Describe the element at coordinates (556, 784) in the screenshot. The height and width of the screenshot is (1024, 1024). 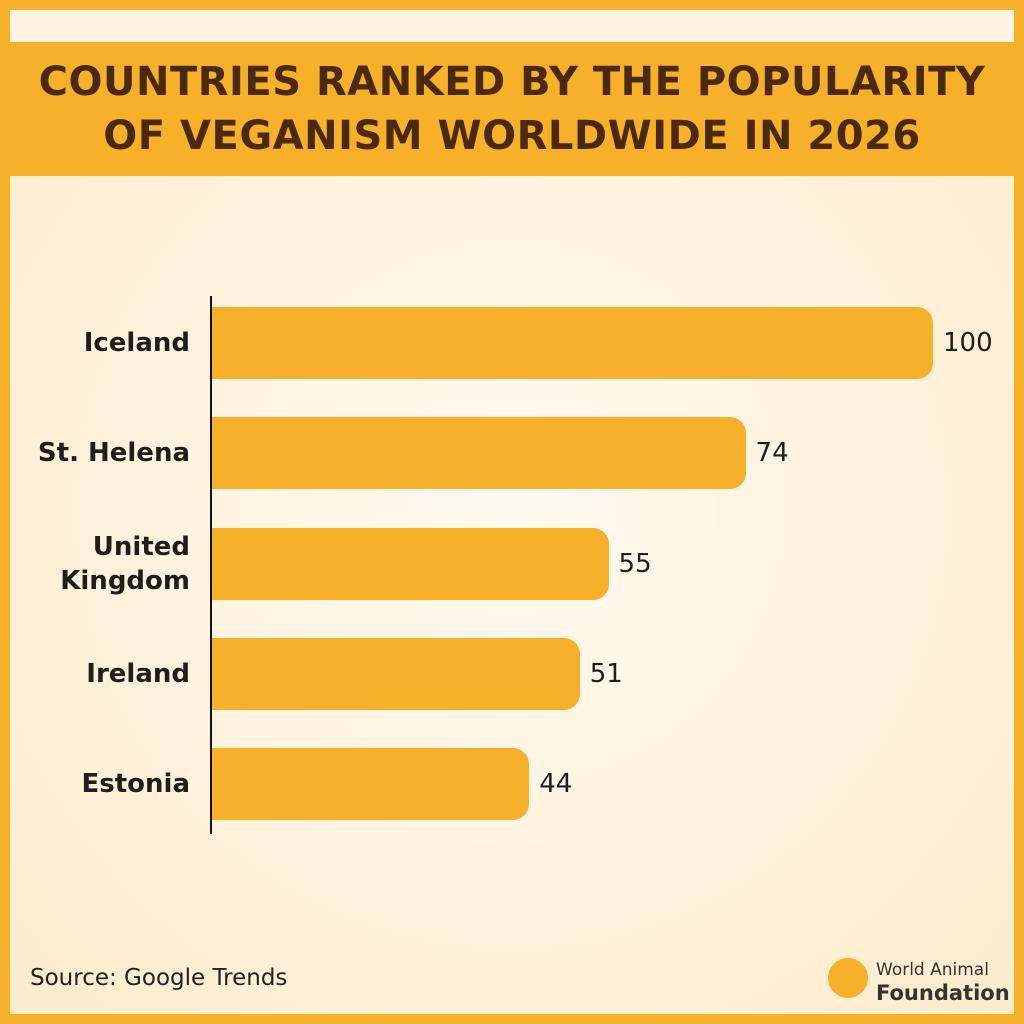
I see `value-label: 44` at that location.